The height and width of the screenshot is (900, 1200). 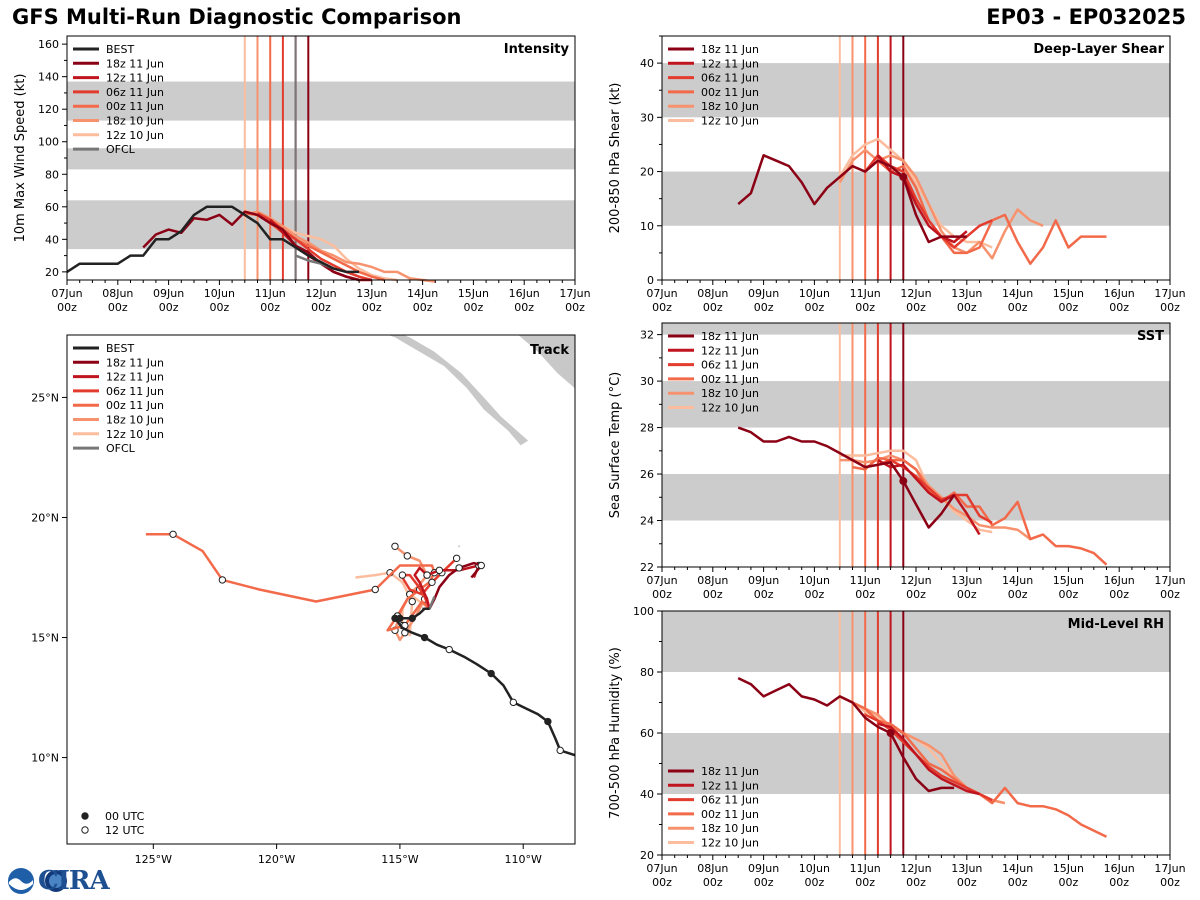 What do you see at coordinates (473, 293) in the screenshot?
I see `intensity-xtick-label1-8: 15Jun` at bounding box center [473, 293].